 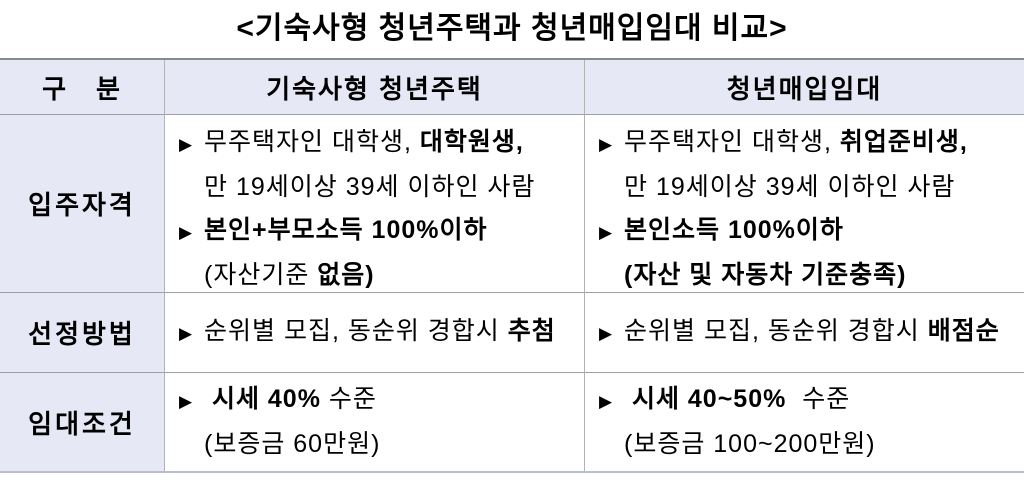 I want to click on text-segment: (자산 및 자동차 기준충족), so click(x=765, y=275).